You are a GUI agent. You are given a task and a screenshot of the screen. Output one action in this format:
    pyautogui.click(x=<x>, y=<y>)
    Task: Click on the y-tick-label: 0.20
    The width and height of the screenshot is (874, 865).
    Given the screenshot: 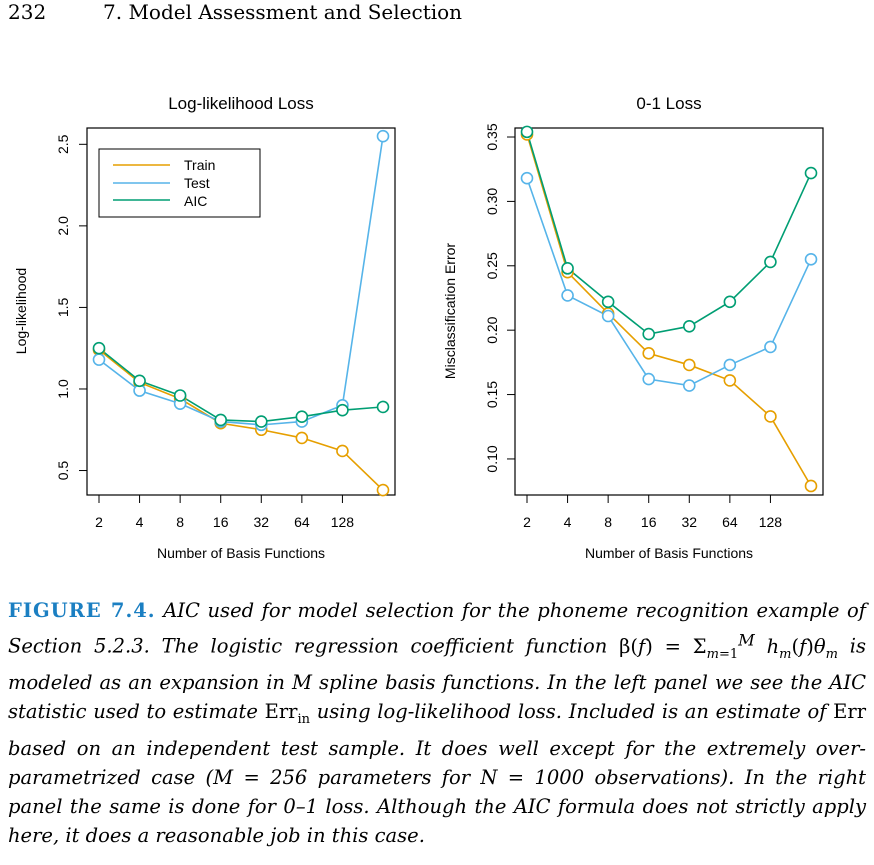 What is the action you would take?
    pyautogui.click(x=492, y=329)
    